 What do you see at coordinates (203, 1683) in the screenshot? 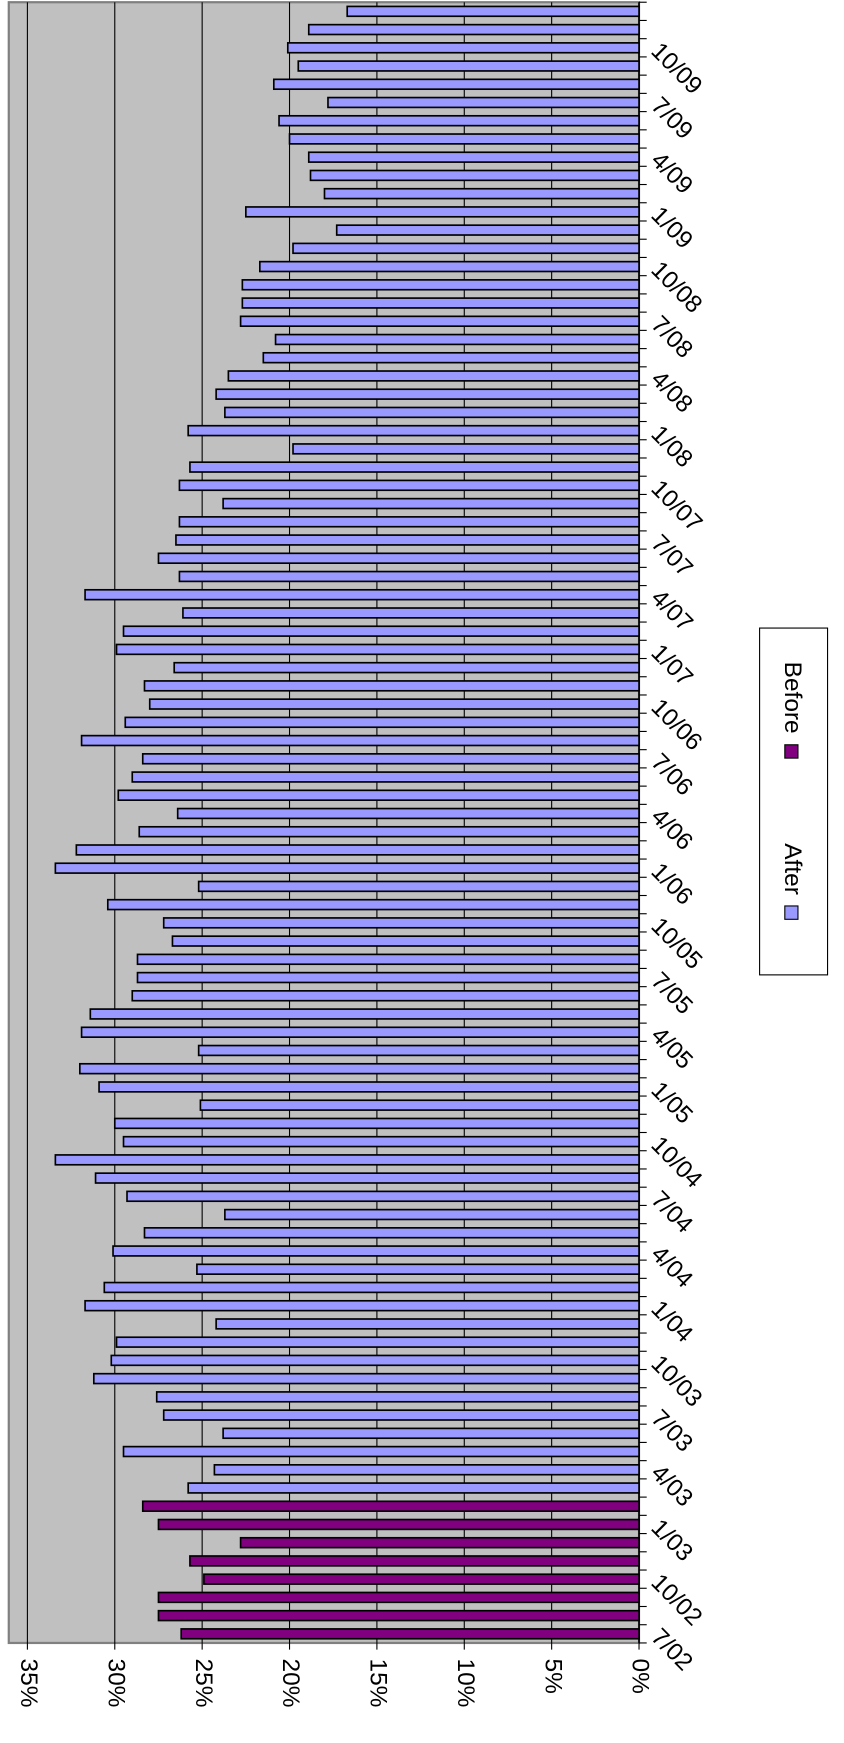
I see `y-tick-label: 25%` at bounding box center [203, 1683].